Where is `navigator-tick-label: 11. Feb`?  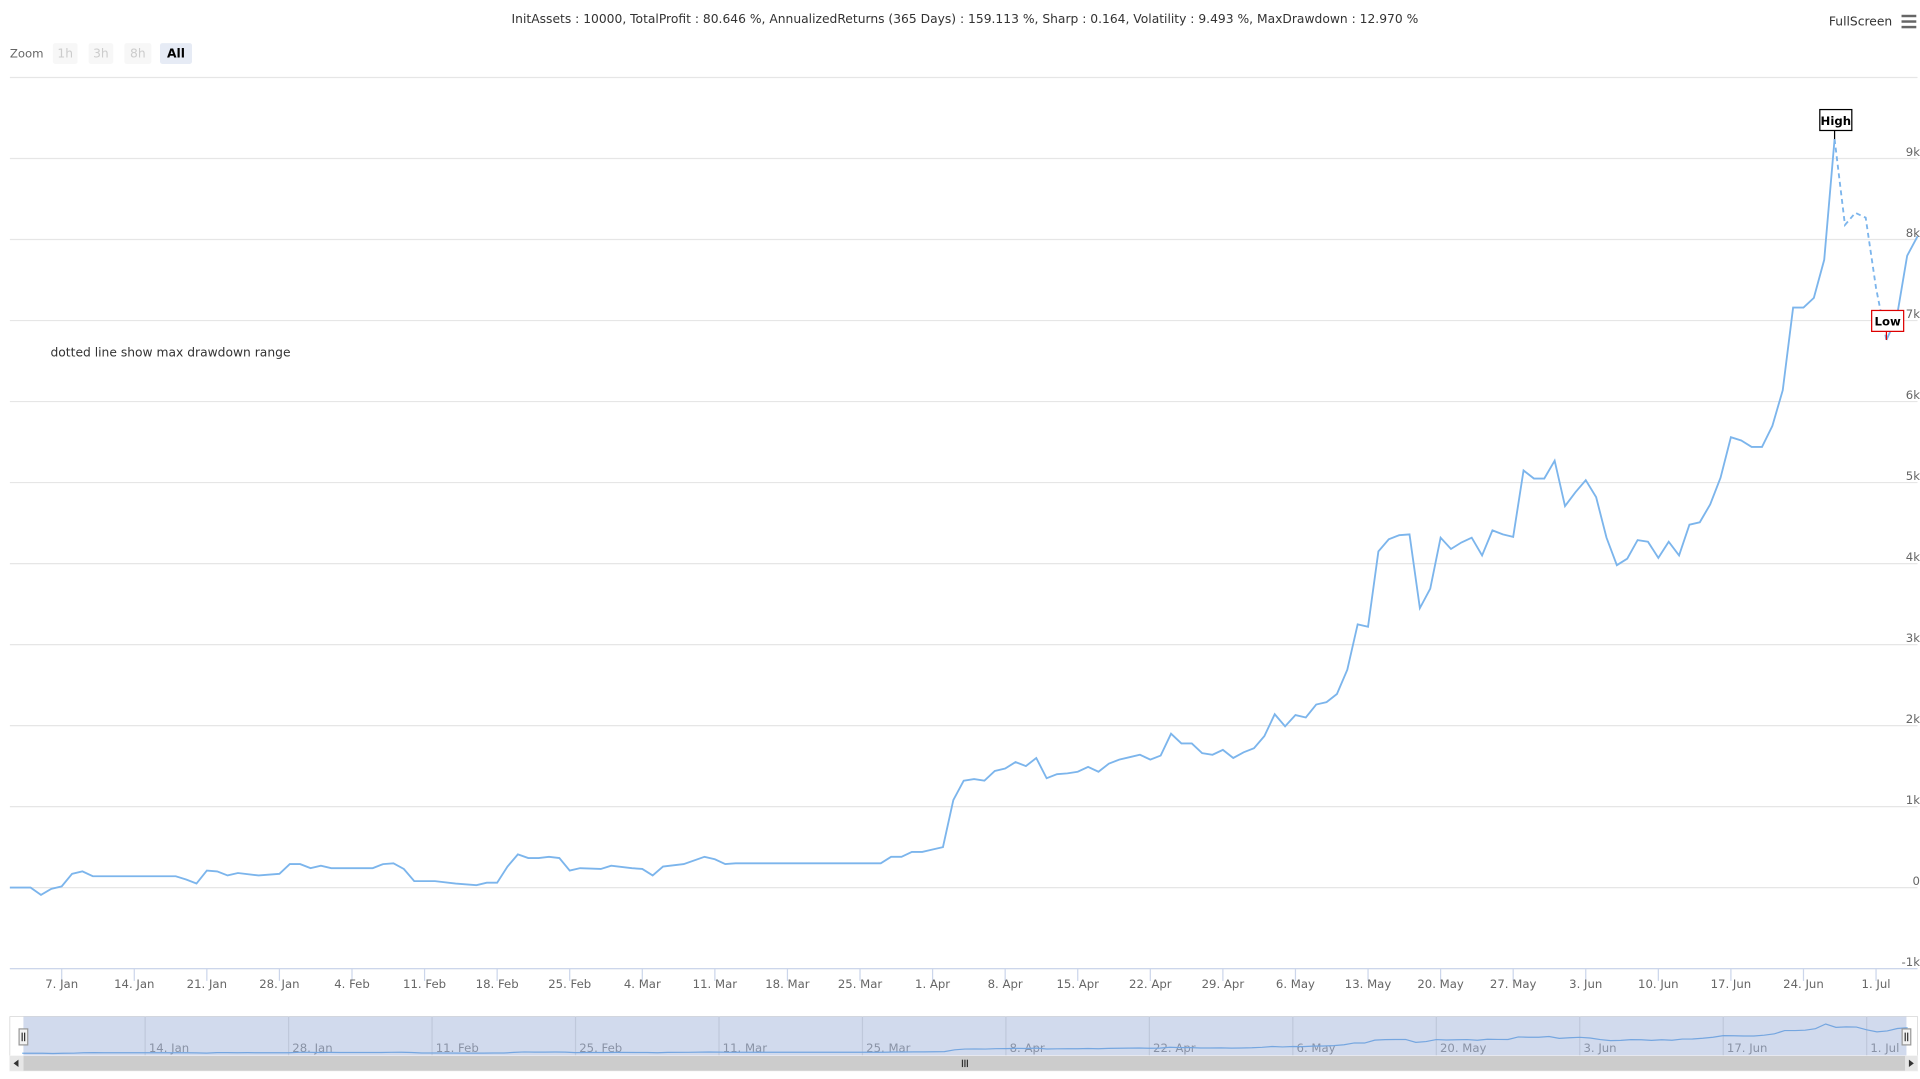 navigator-tick-label: 11. Feb is located at coordinates (457, 1048).